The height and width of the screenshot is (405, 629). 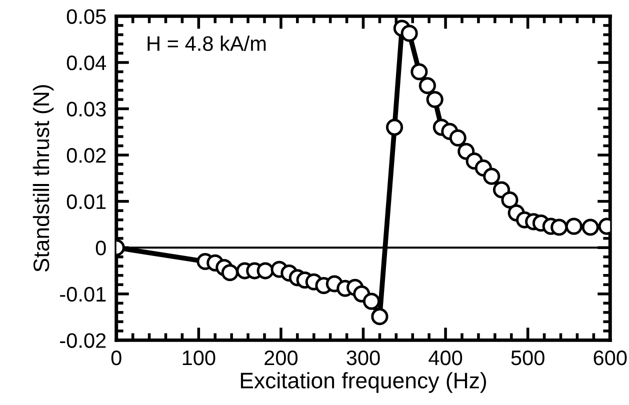 What do you see at coordinates (43, 178) in the screenshot?
I see `y-axis-title: Standstill thrust (N)` at bounding box center [43, 178].